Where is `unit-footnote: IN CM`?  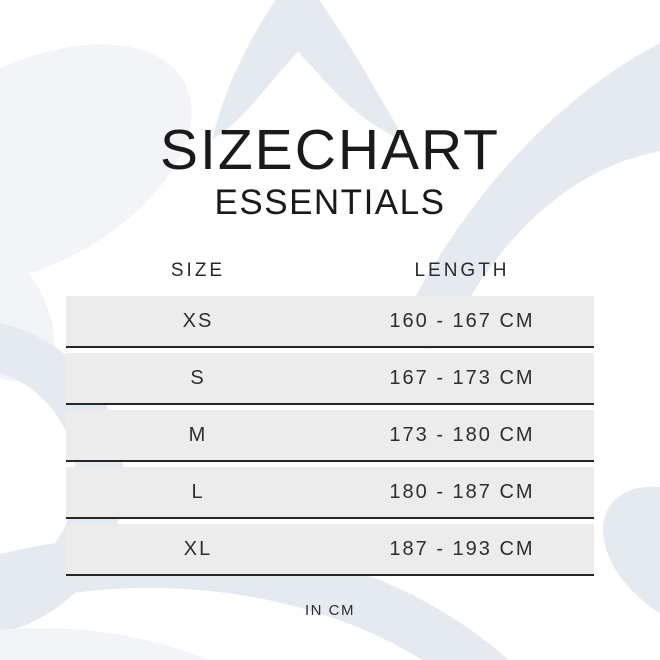
unit-footnote: IN CM is located at coordinates (330, 610).